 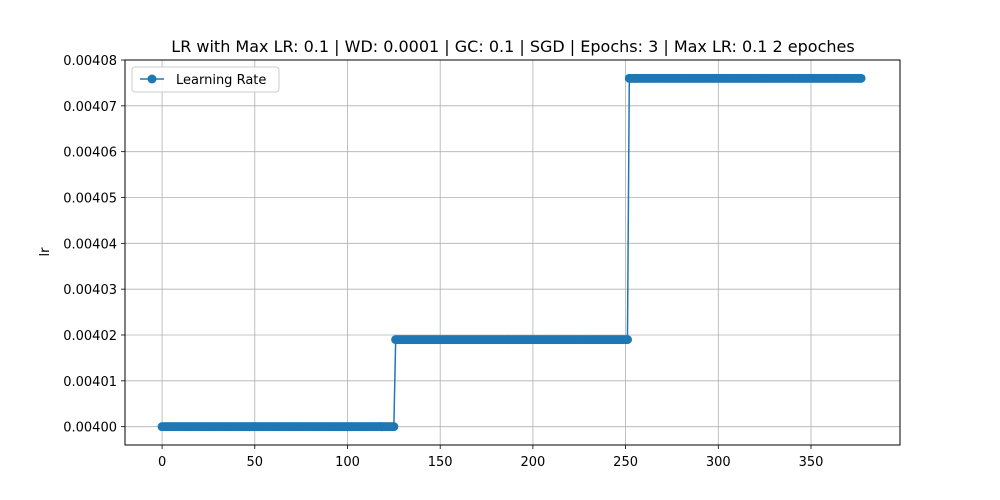 I want to click on y-tick-label: 0.00400, so click(x=90, y=428).